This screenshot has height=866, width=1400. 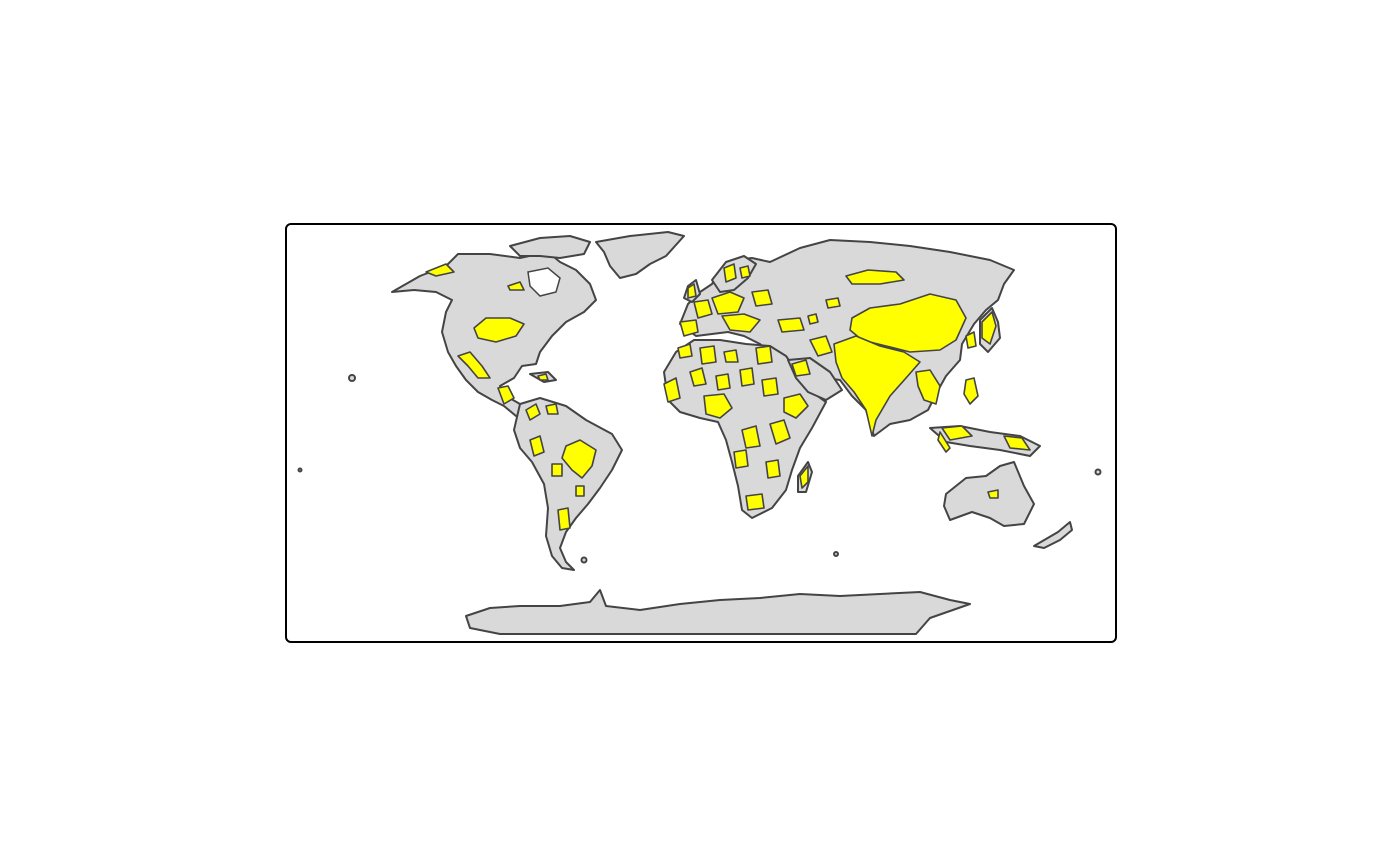 I want to click on highlight-egypt, so click(x=764, y=355).